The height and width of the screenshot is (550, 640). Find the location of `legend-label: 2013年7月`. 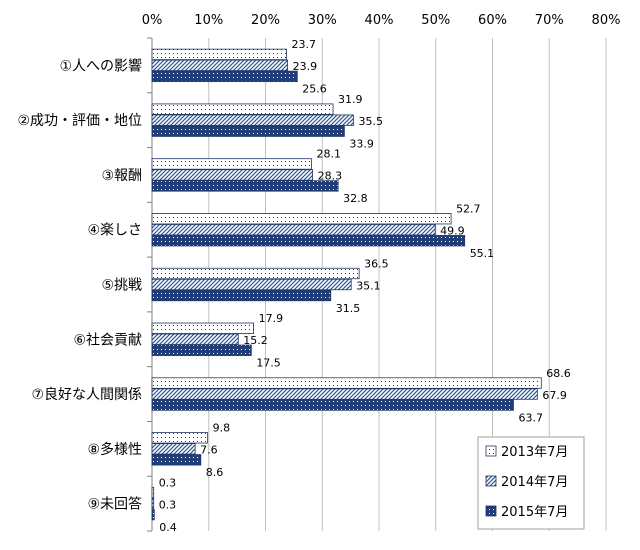

legend-label: 2013年7月 is located at coordinates (534, 452).